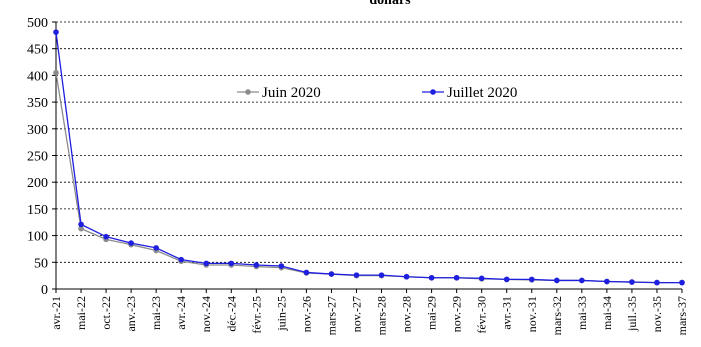  I want to click on legend: Juin 2020 Juillet 2020, so click(377, 93).